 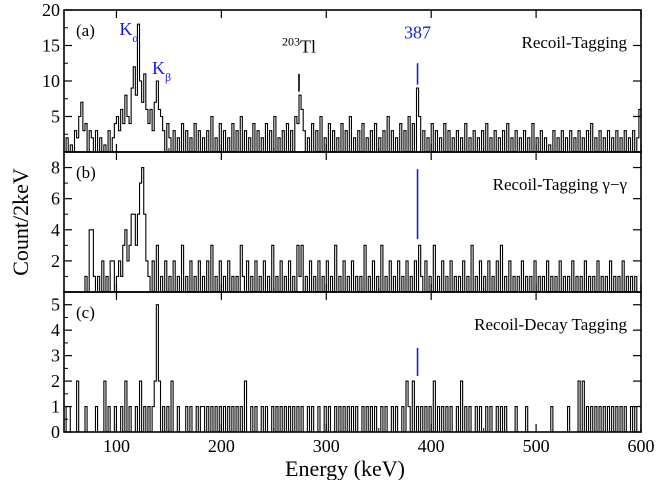 What do you see at coordinates (55, 117) in the screenshot?
I see `ytick-label-a-5: 5` at bounding box center [55, 117].